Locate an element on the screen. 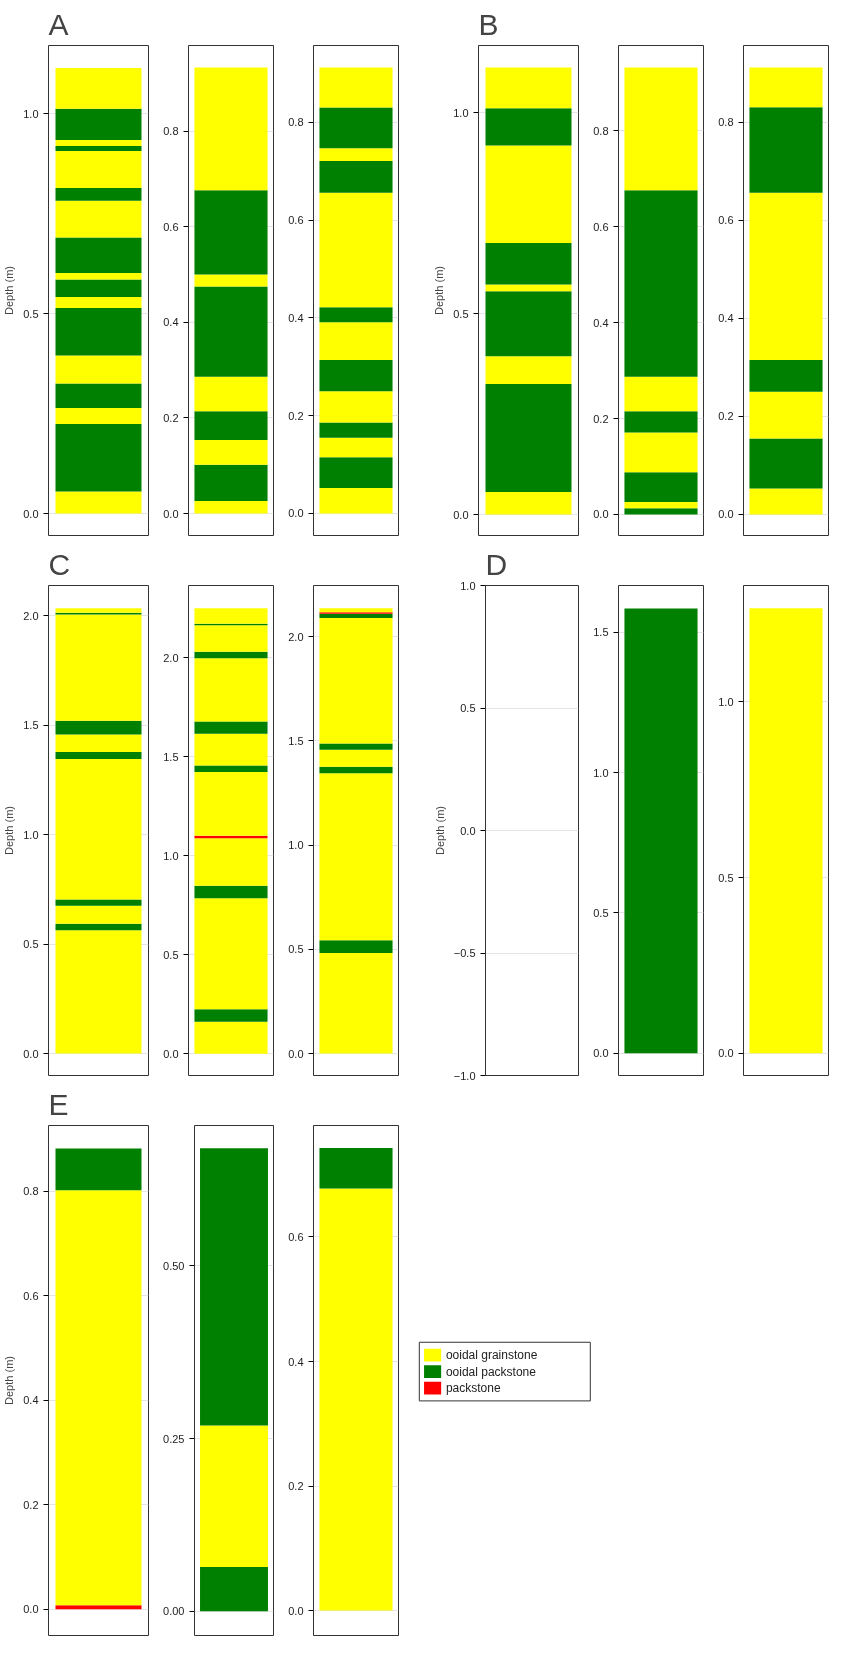 The image size is (854, 1679). category-label: ooidal grainstone is located at coordinates (491, 1355).